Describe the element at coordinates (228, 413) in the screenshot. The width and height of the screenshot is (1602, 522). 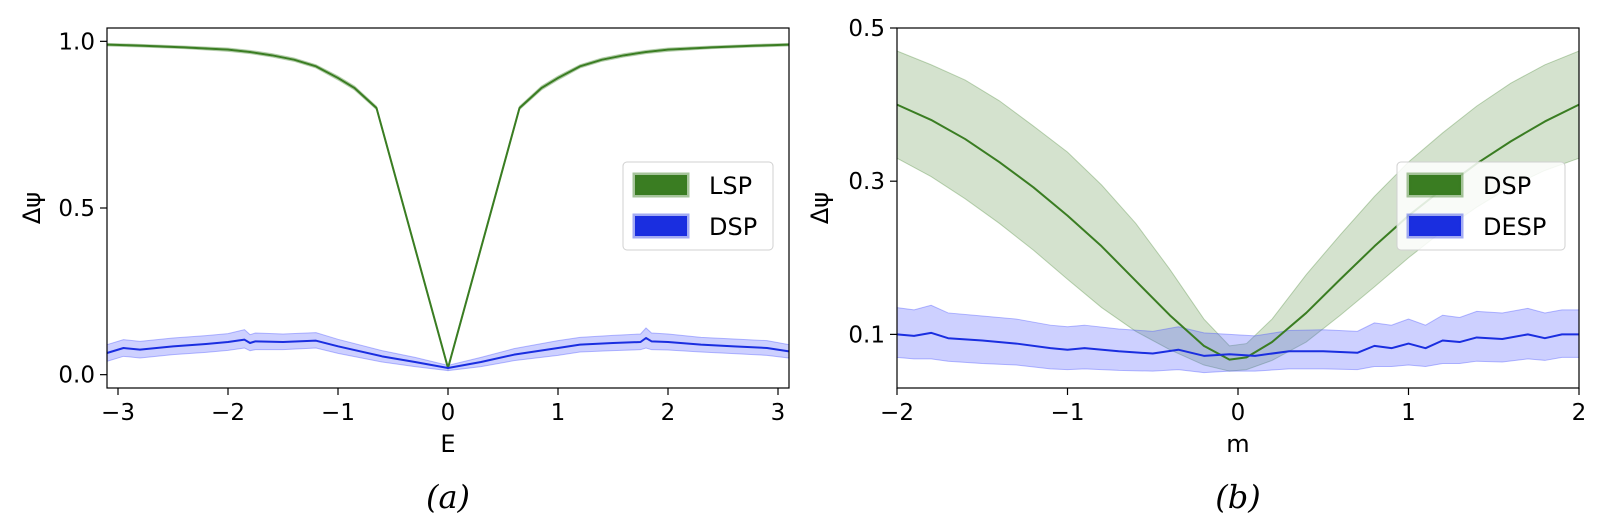
I see `panel-a-xtick-label-1: −2` at that location.